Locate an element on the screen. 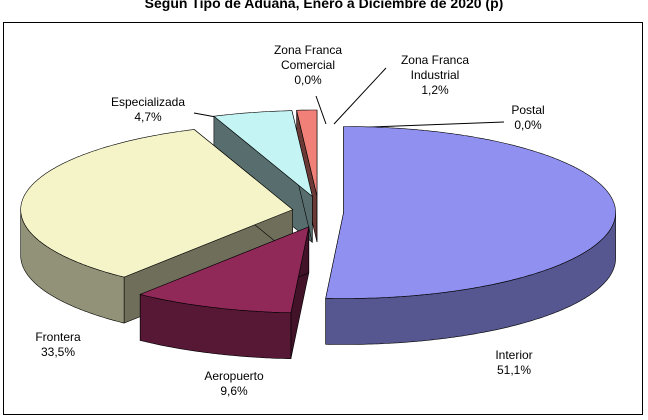 This screenshot has width=648, height=420. slice-label: Frontera 33,5% is located at coordinates (57, 345).